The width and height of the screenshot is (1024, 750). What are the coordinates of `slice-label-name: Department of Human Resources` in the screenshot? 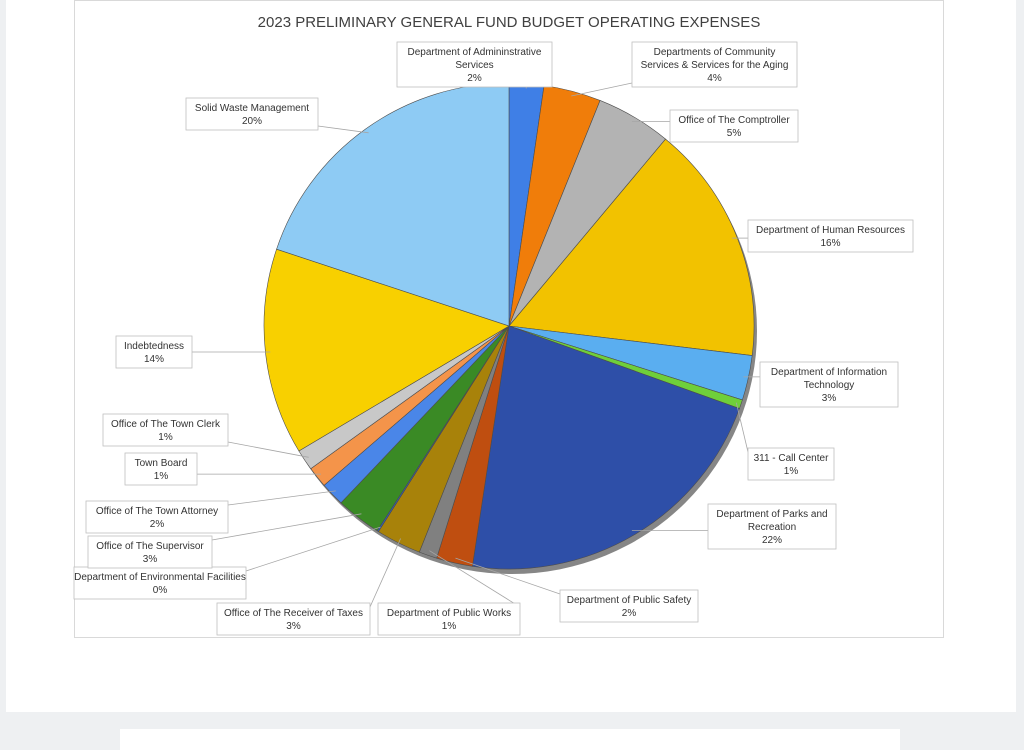 It's located at (830, 230).